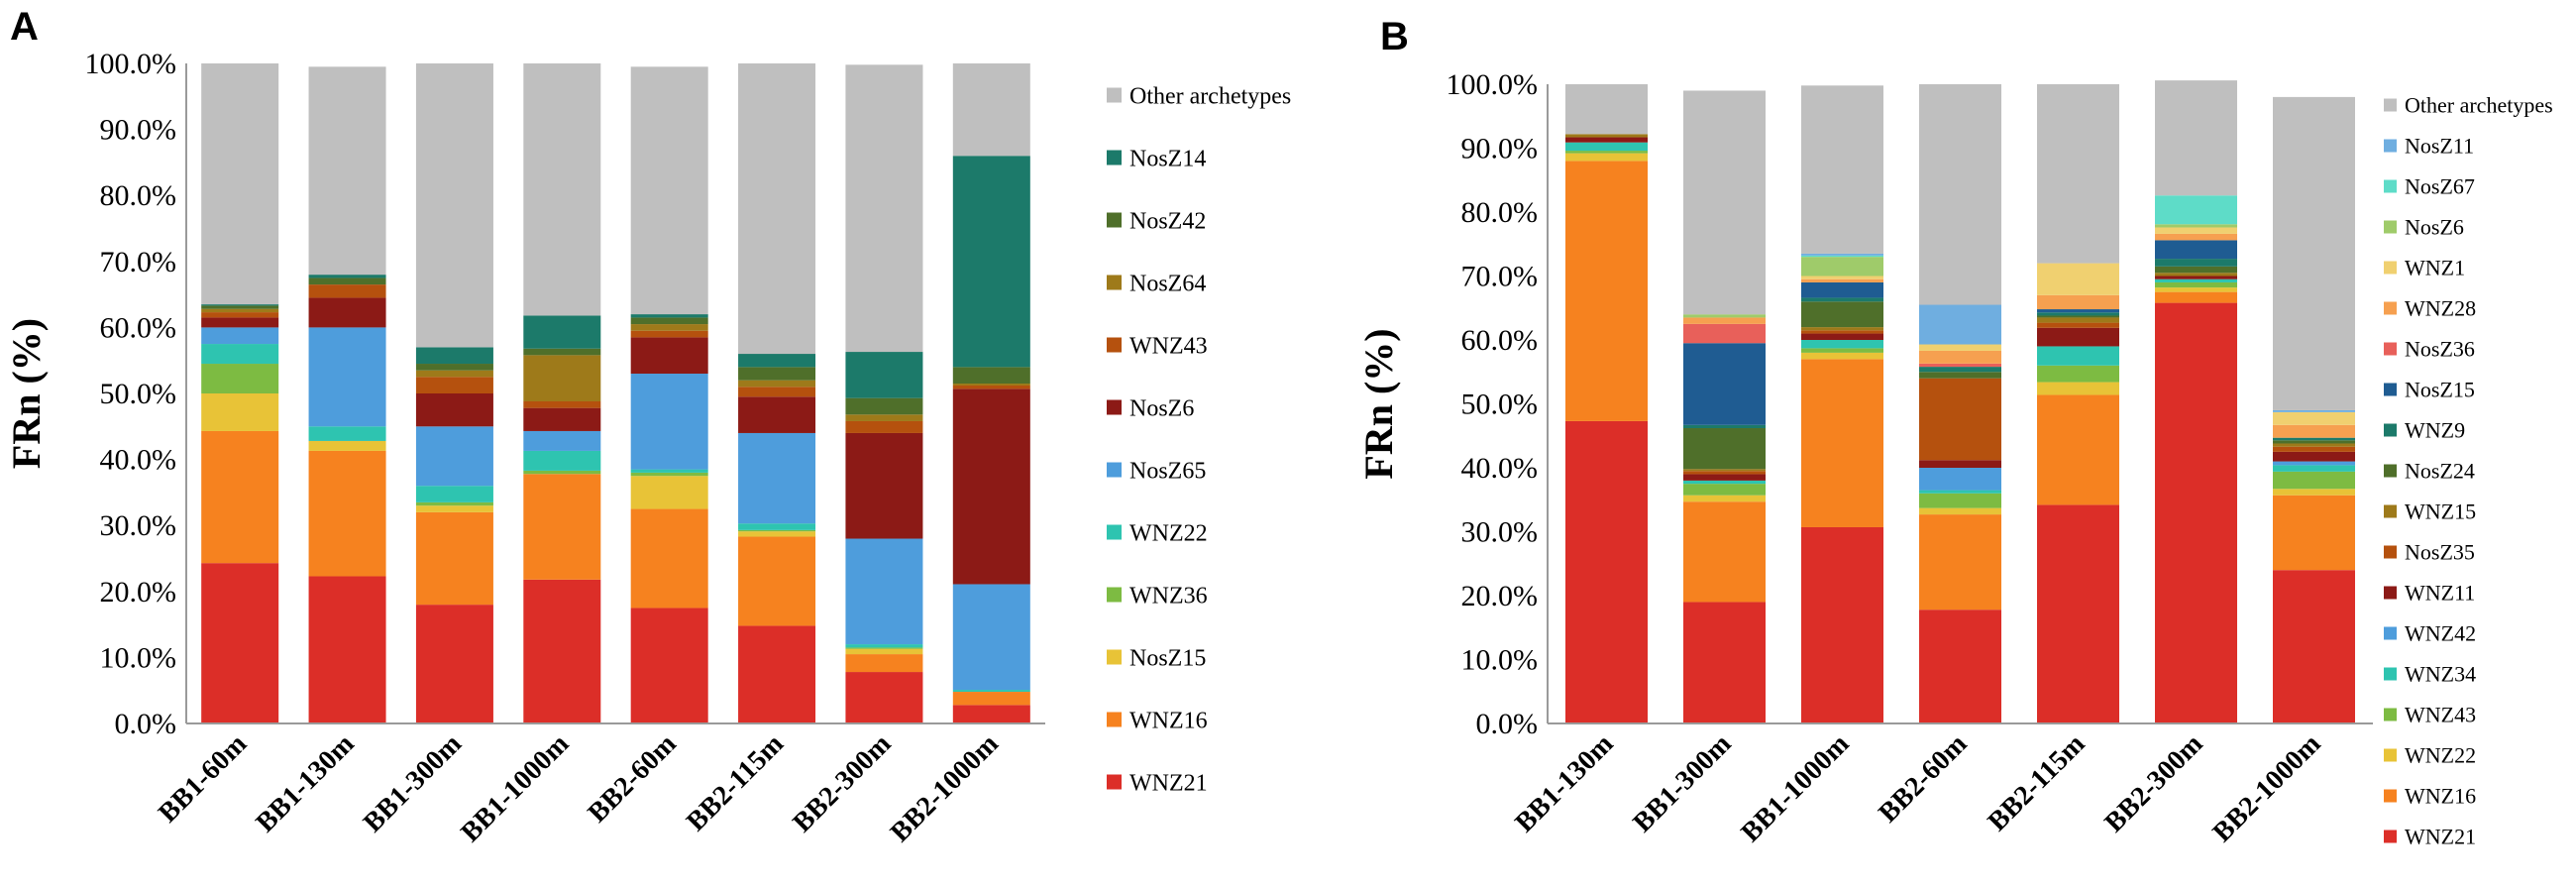 The image size is (2576, 887). What do you see at coordinates (777, 526) in the screenshot?
I see `panel-a-segment-wnz22-bb2-115m` at bounding box center [777, 526].